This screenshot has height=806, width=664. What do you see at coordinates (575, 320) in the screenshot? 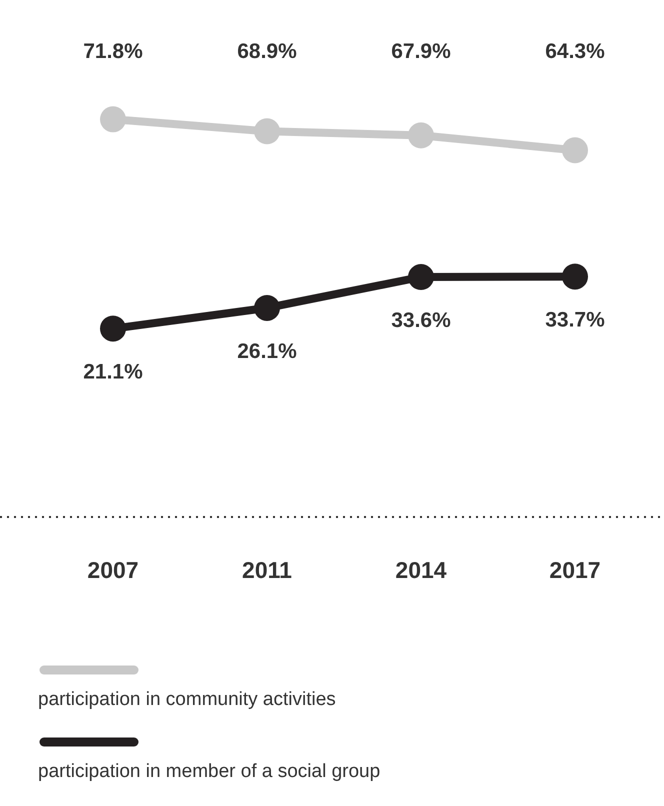
I see `data-label: 33.7%` at bounding box center [575, 320].